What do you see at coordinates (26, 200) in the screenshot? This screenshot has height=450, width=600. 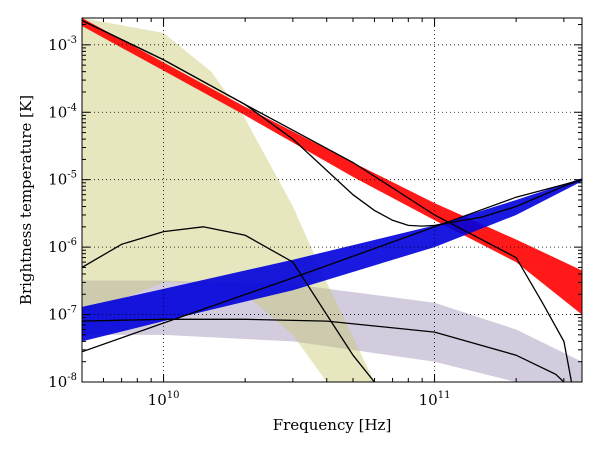 I see `y-axis-title: Brightness temperature [K]` at bounding box center [26, 200].